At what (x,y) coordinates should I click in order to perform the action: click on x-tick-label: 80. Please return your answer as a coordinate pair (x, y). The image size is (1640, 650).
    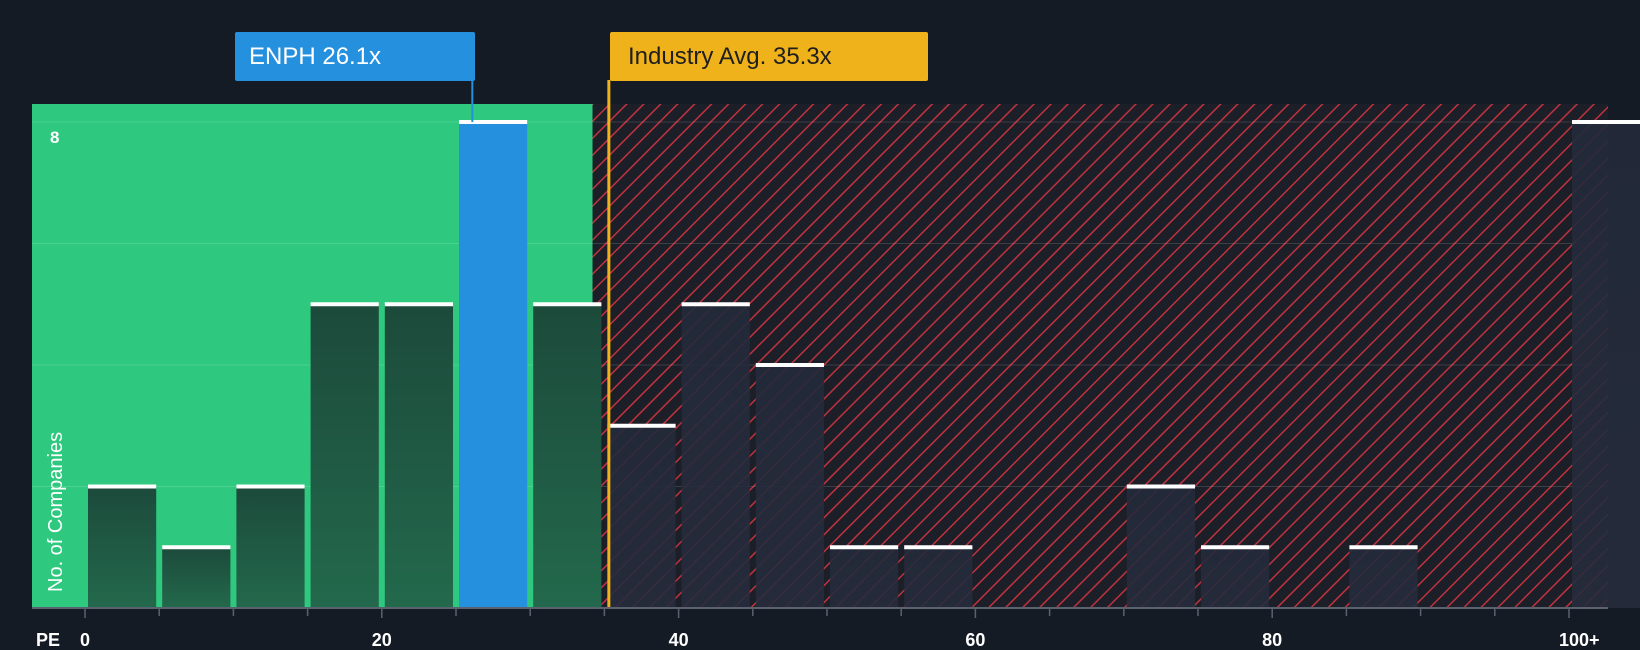
    Looking at the image, I should click on (1272, 640).